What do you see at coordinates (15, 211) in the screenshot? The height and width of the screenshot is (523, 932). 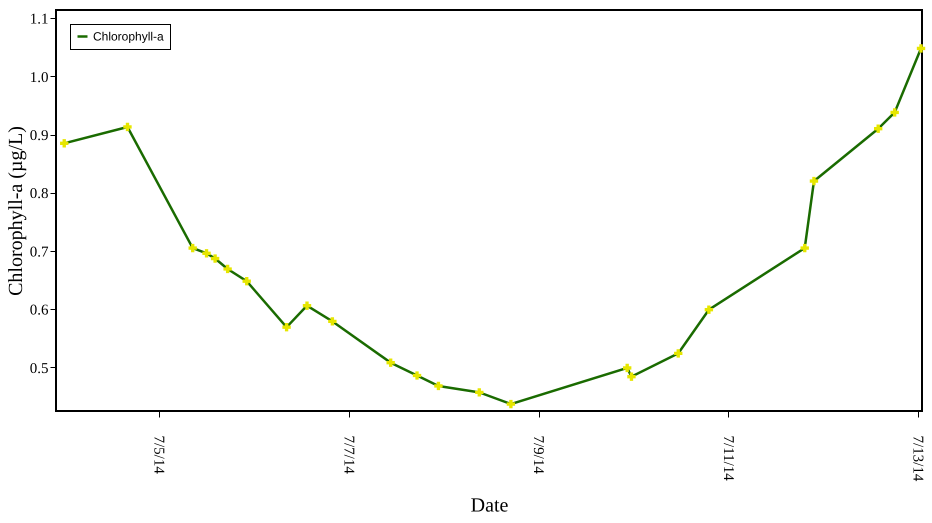 I see `y-axis-title: Chlorophyll-a (µg/L)` at bounding box center [15, 211].